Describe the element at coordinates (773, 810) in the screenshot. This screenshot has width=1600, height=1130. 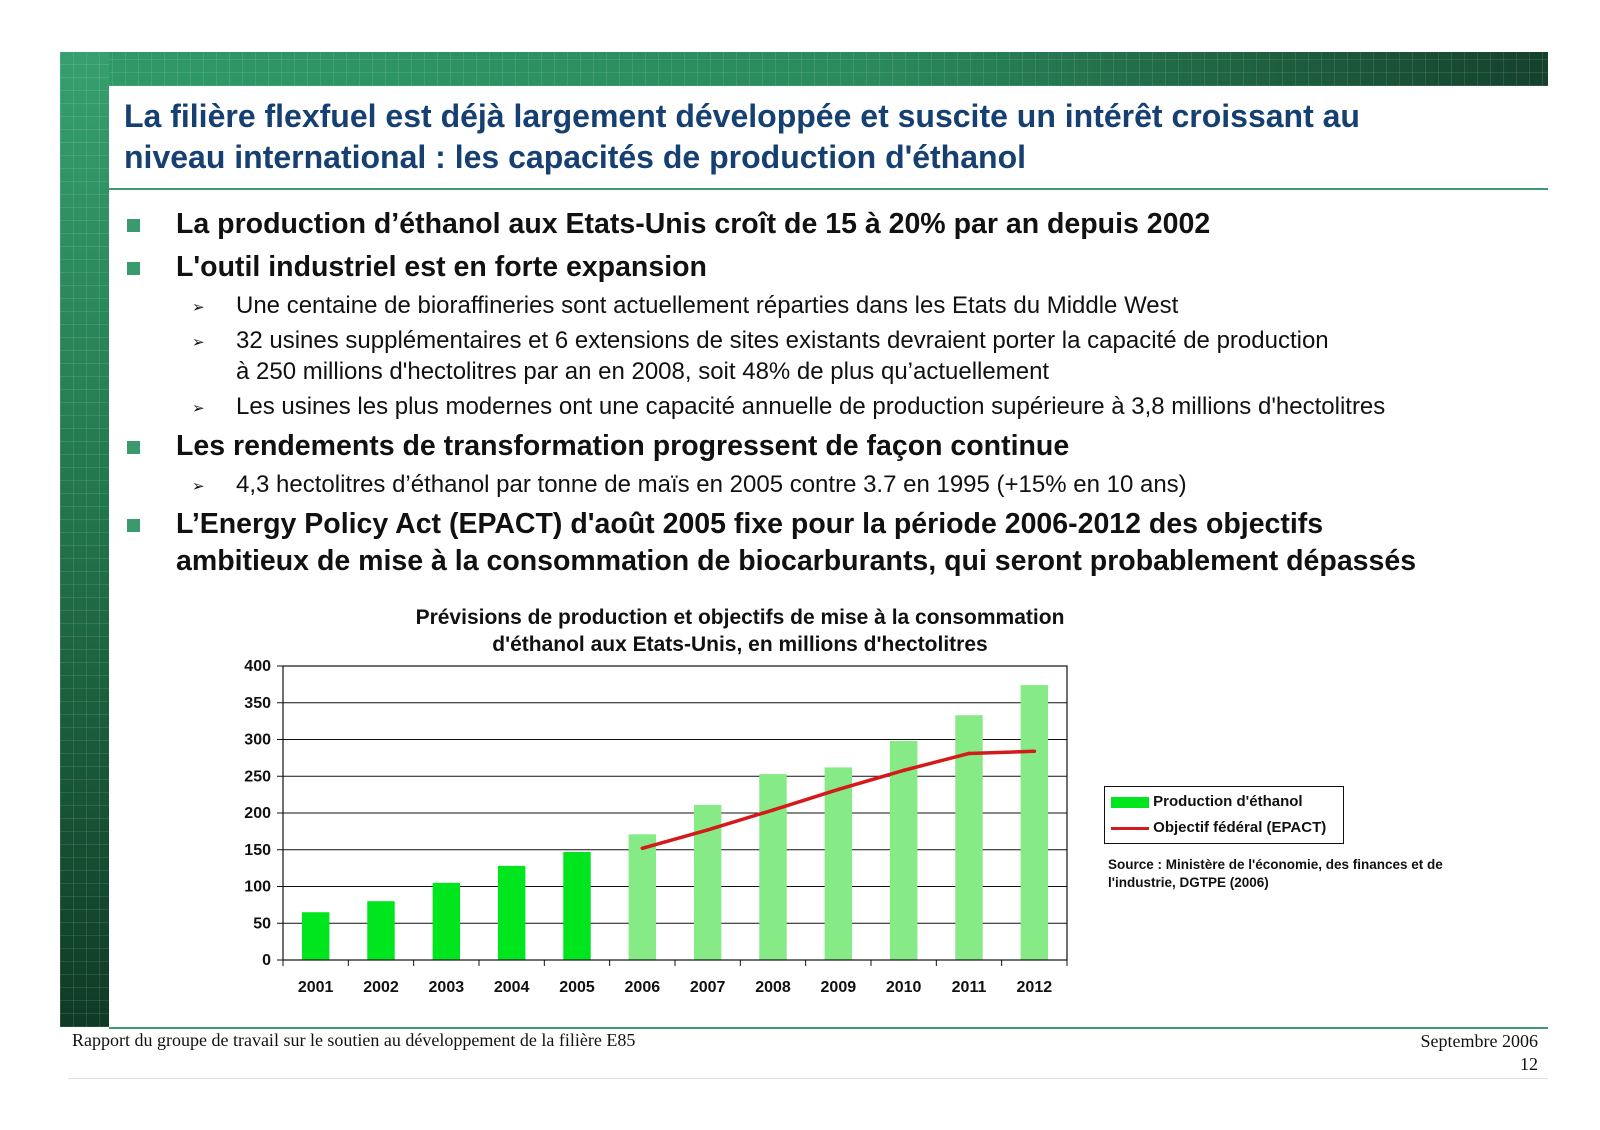
I see `objective-point-2008` at that location.